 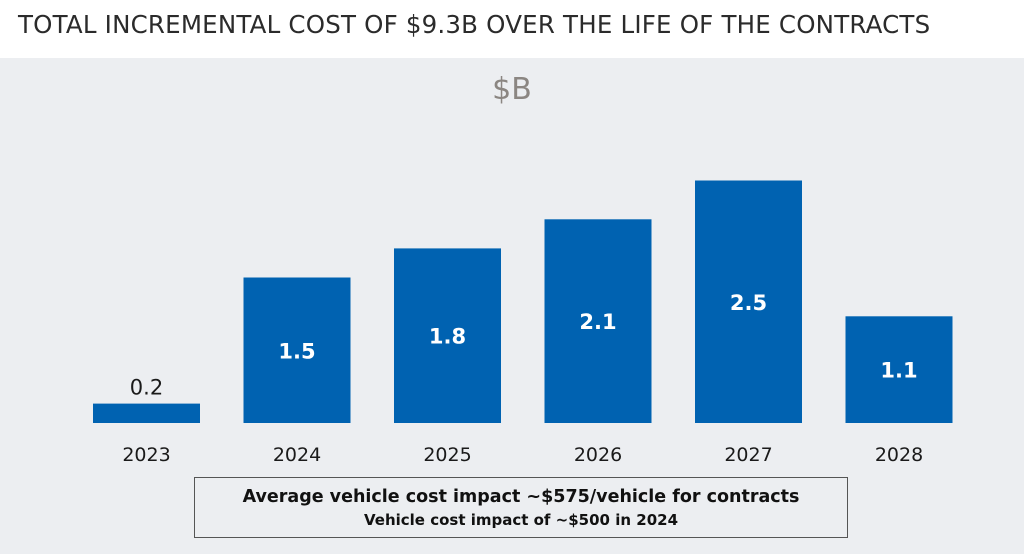 What do you see at coordinates (146, 388) in the screenshot?
I see `value-label-2023: 0.2` at bounding box center [146, 388].